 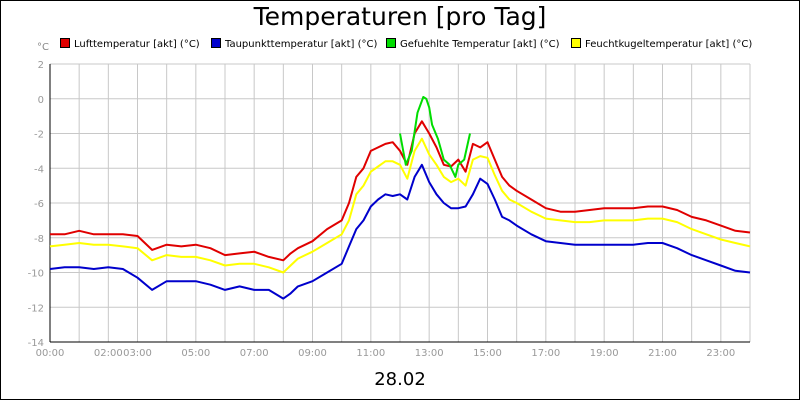 I want to click on x-tick-label: 21:00, so click(x=662, y=353).